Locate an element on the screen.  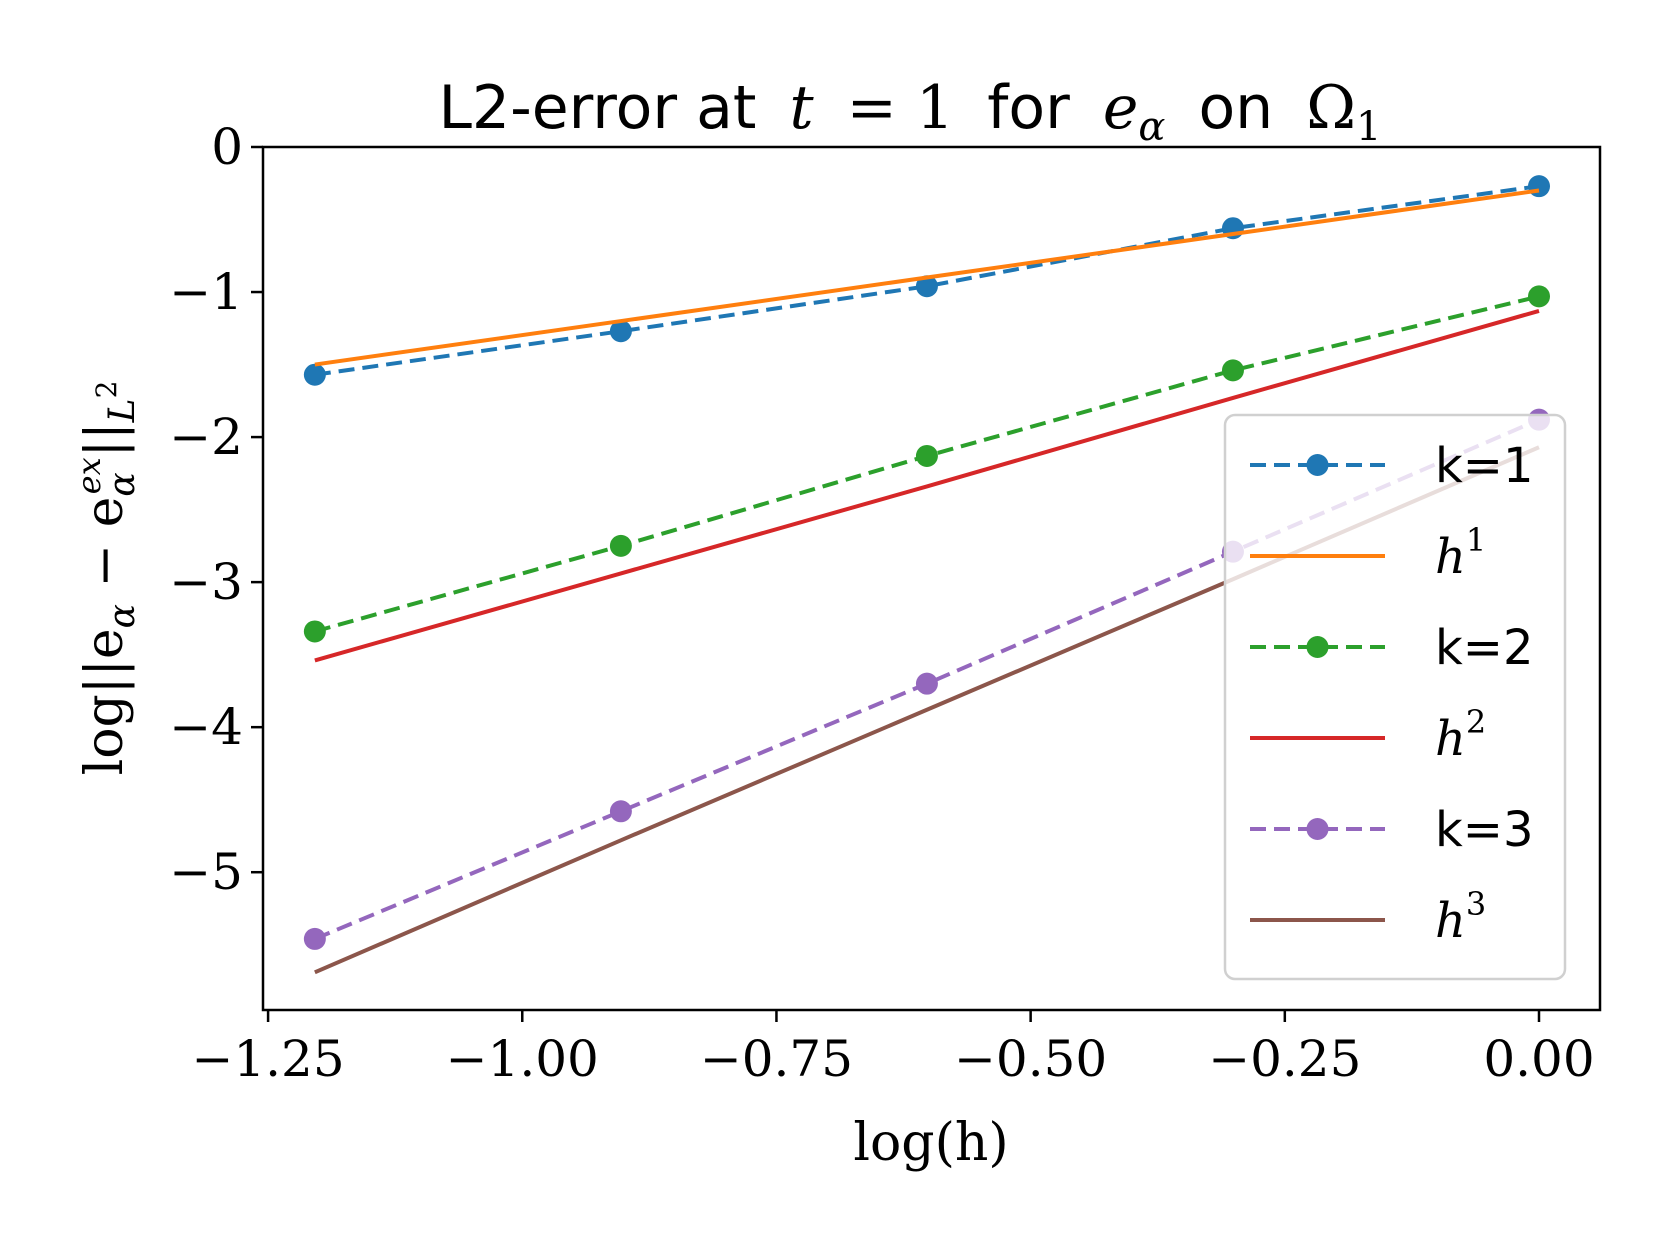
y-tick-label: −3 is located at coordinates (206, 582).